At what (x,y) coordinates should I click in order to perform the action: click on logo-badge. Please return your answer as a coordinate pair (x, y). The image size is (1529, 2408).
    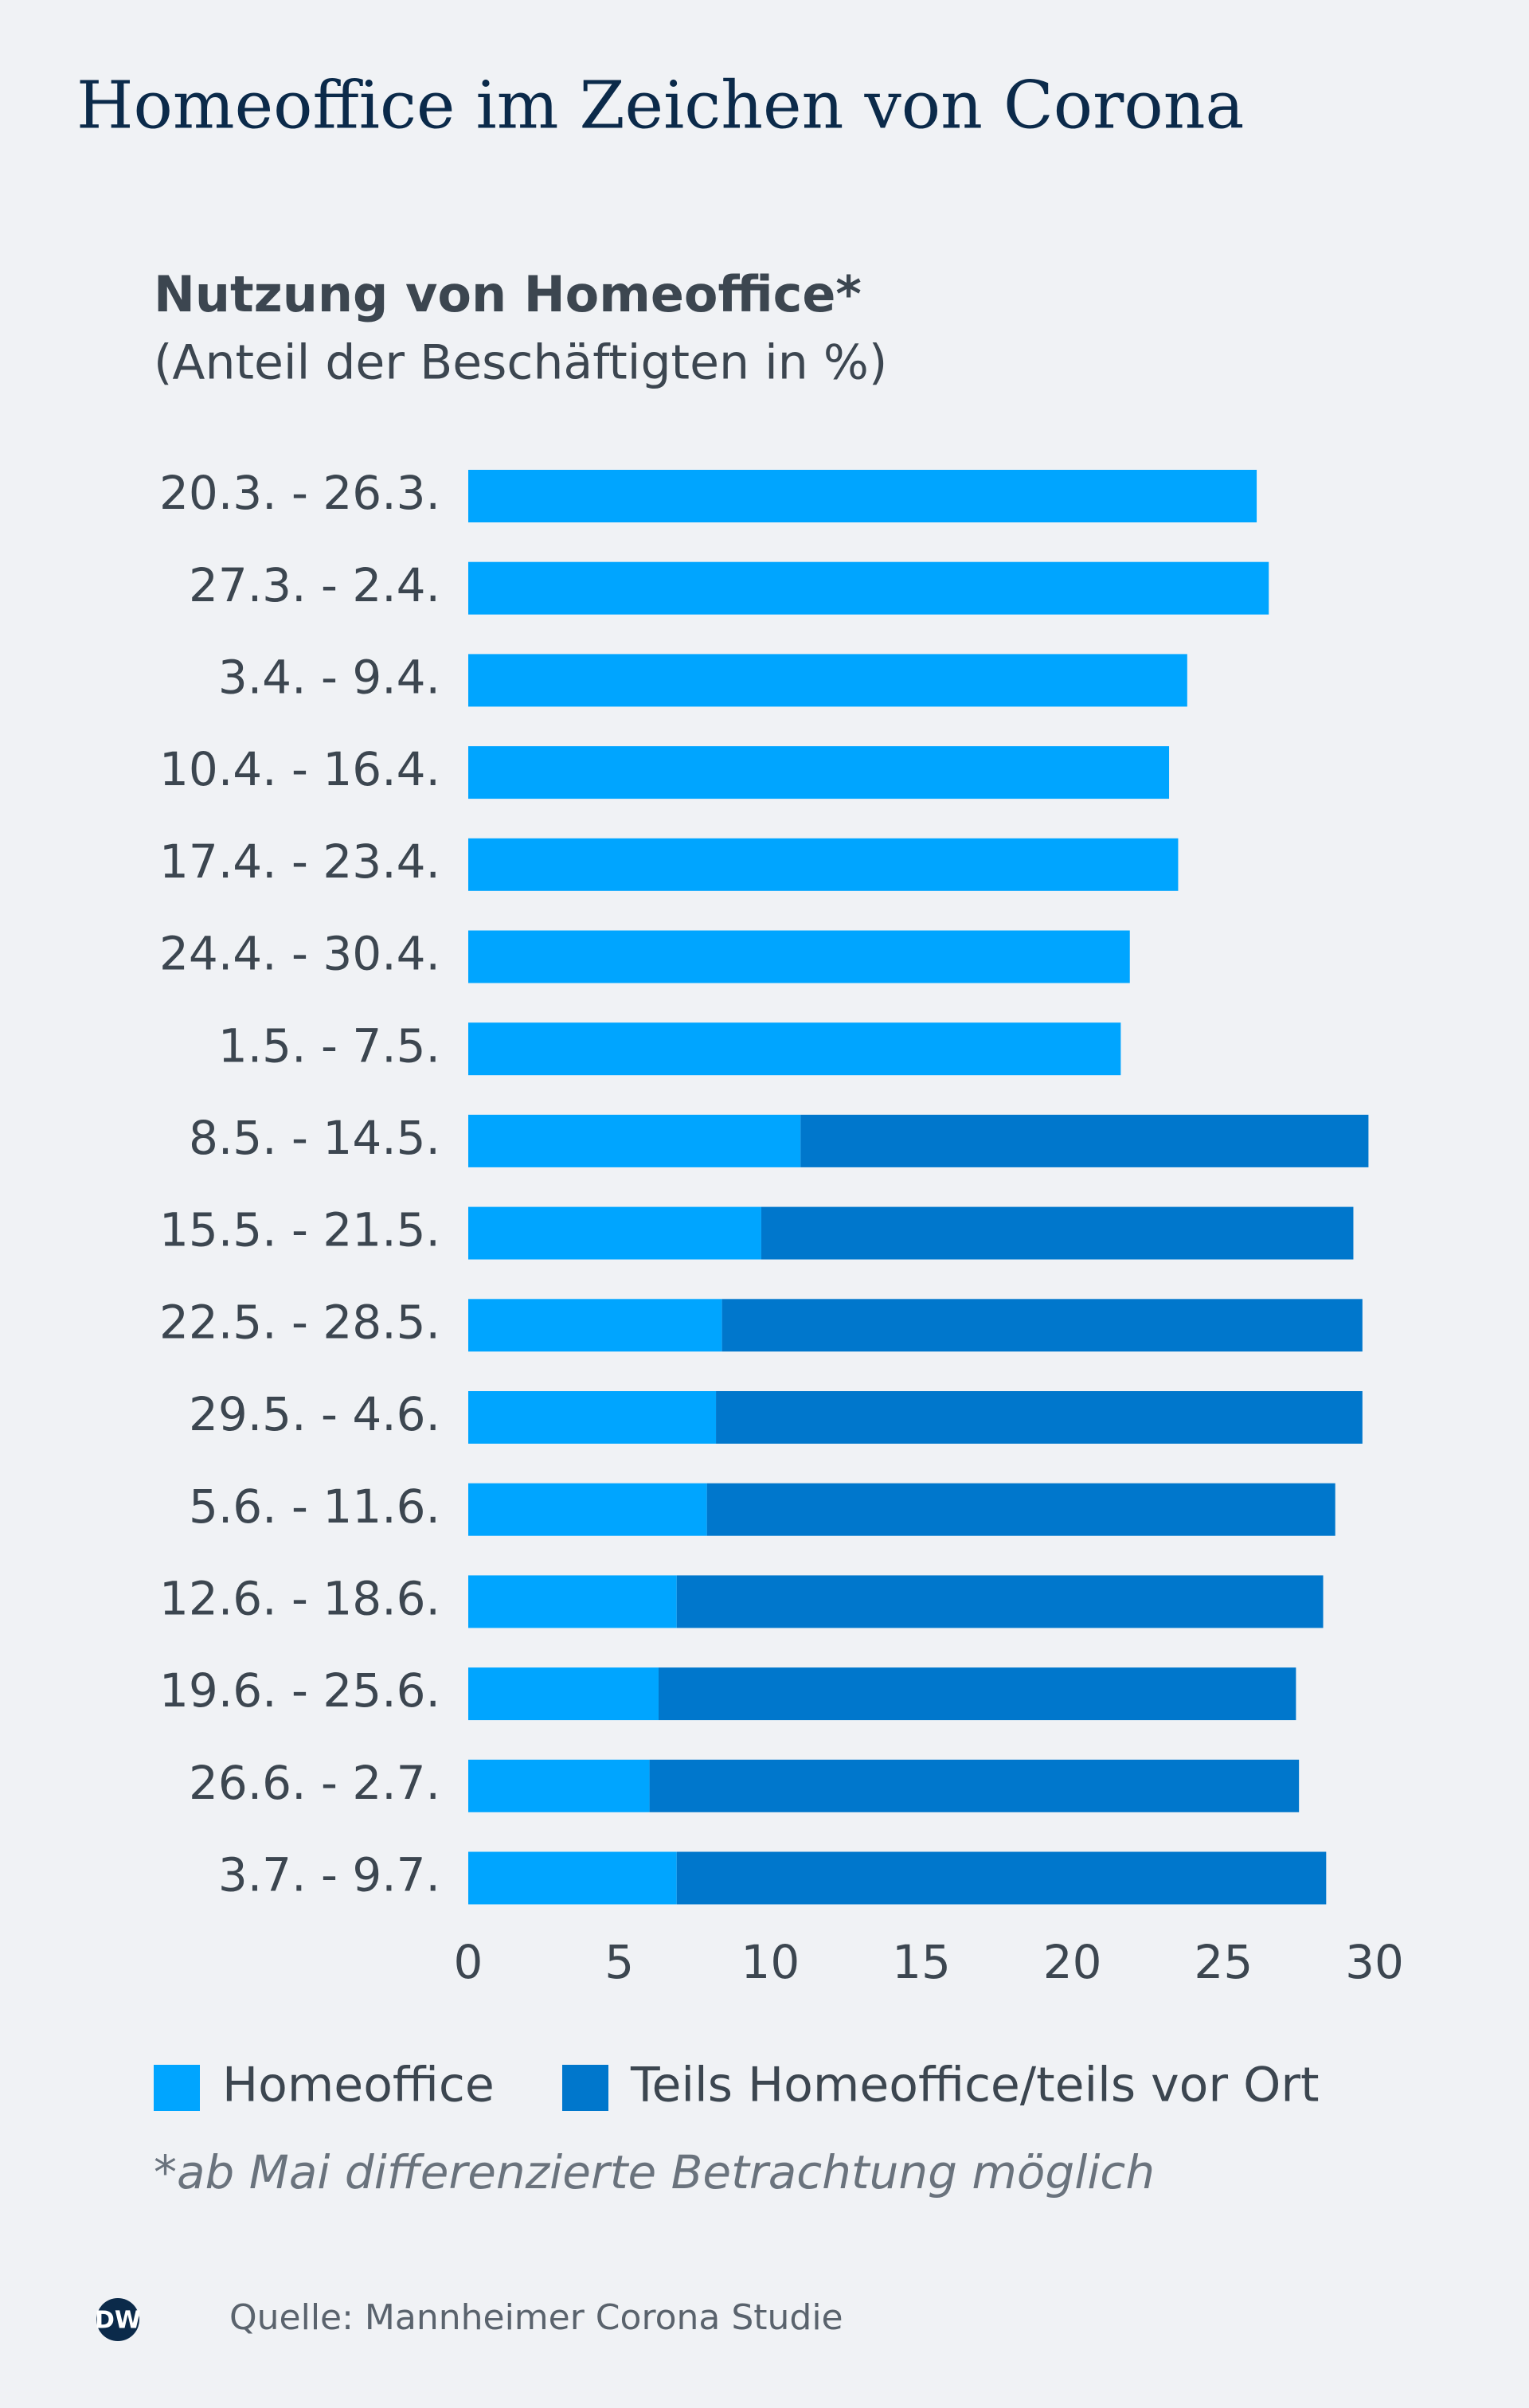
    Looking at the image, I should click on (117, 2319).